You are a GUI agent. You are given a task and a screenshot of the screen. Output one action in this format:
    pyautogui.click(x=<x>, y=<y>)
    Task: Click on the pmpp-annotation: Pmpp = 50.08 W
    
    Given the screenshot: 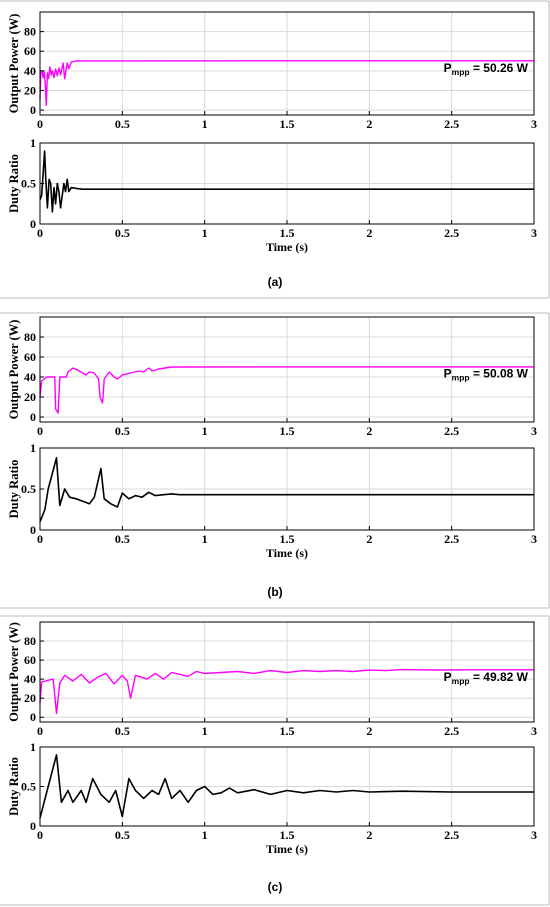 What is the action you would take?
    pyautogui.click(x=486, y=375)
    